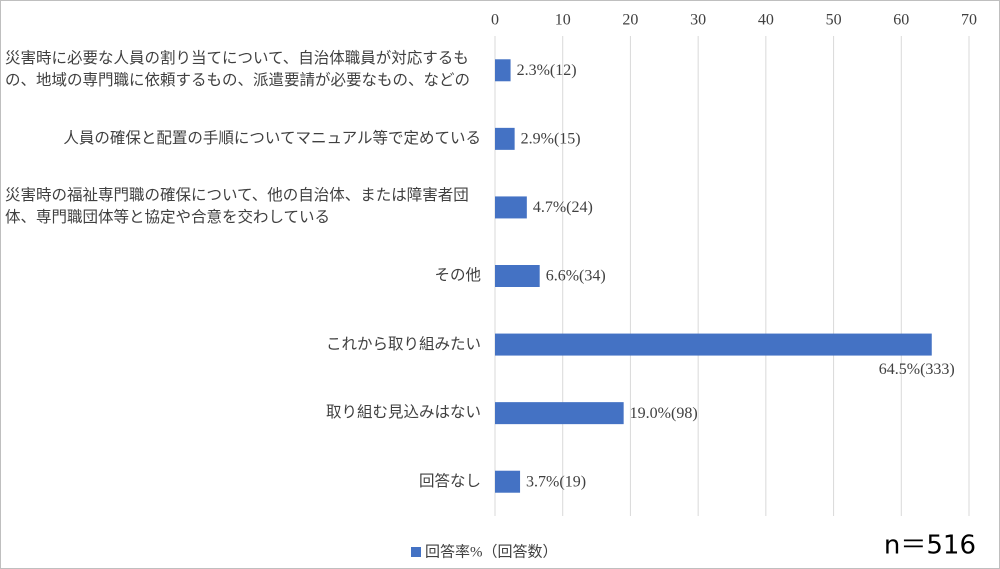 The width and height of the screenshot is (1000, 569). I want to click on y-tick-label: 回答なし, so click(449, 481).